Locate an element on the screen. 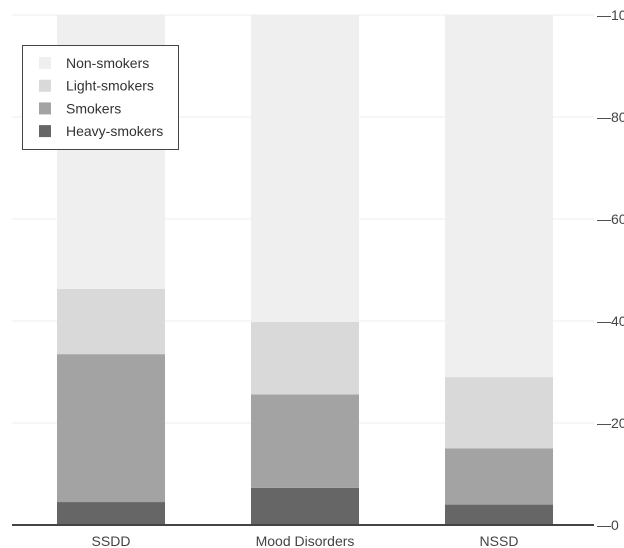 The height and width of the screenshot is (548, 624). bar-ssdd-heavy-smokers is located at coordinates (111, 513).